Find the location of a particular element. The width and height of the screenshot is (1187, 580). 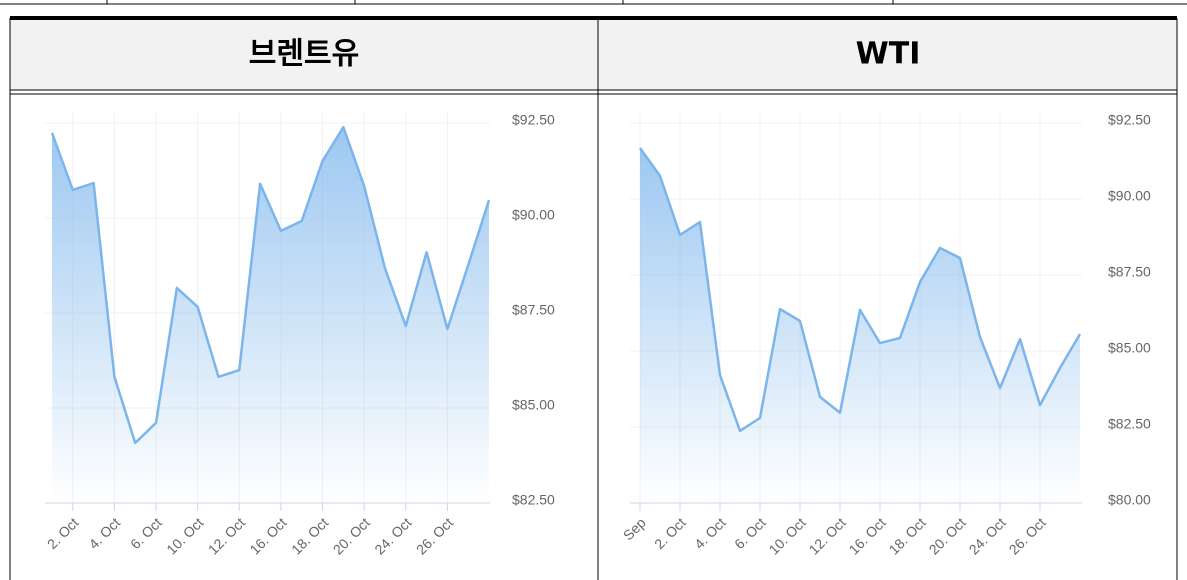

header: WTI is located at coordinates (888, 54).